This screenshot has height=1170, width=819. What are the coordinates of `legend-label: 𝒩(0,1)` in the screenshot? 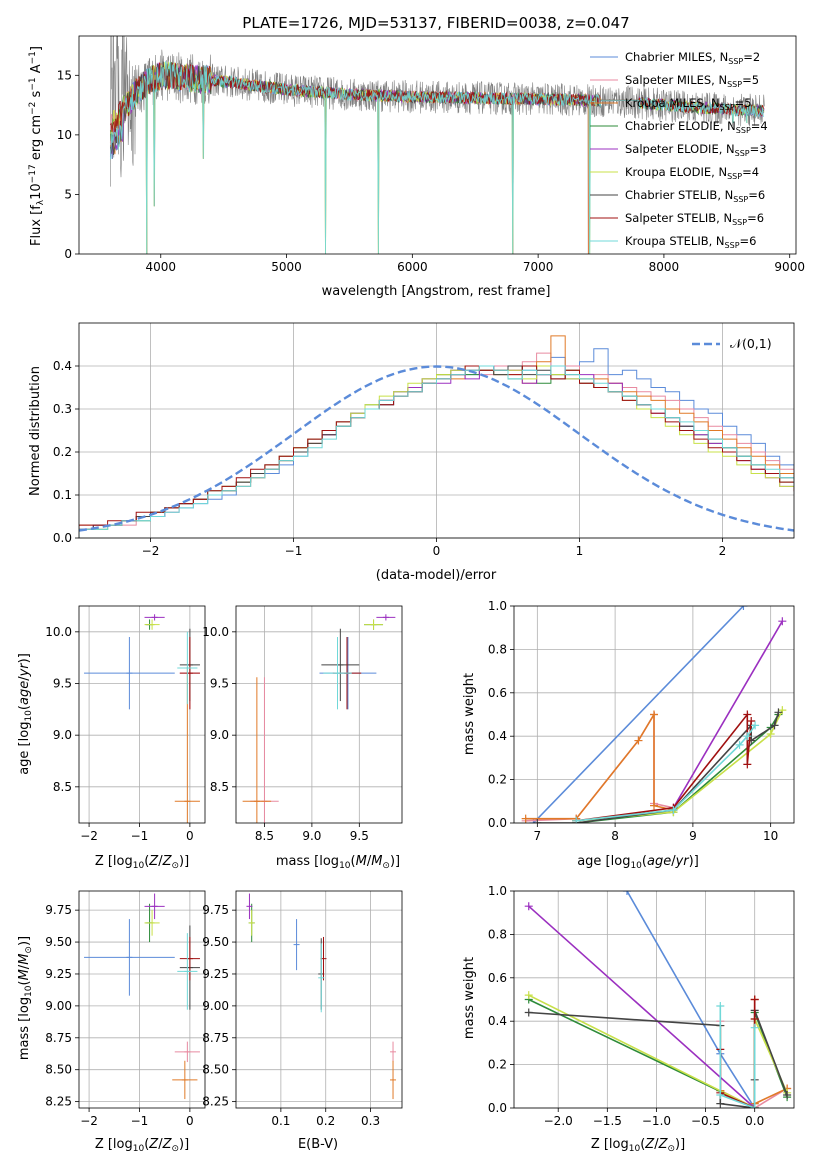 It's located at (751, 343).